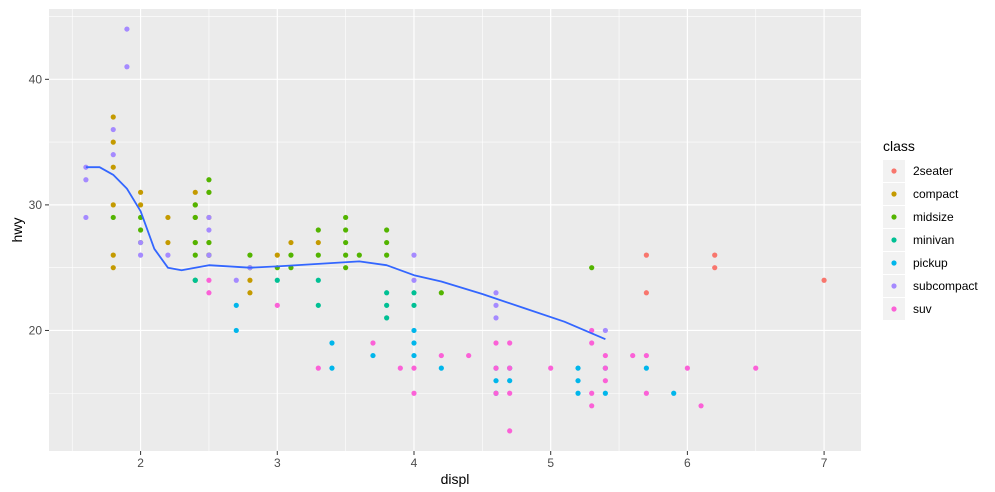  What do you see at coordinates (824, 463) in the screenshot?
I see `x-tick-label: 7` at bounding box center [824, 463].